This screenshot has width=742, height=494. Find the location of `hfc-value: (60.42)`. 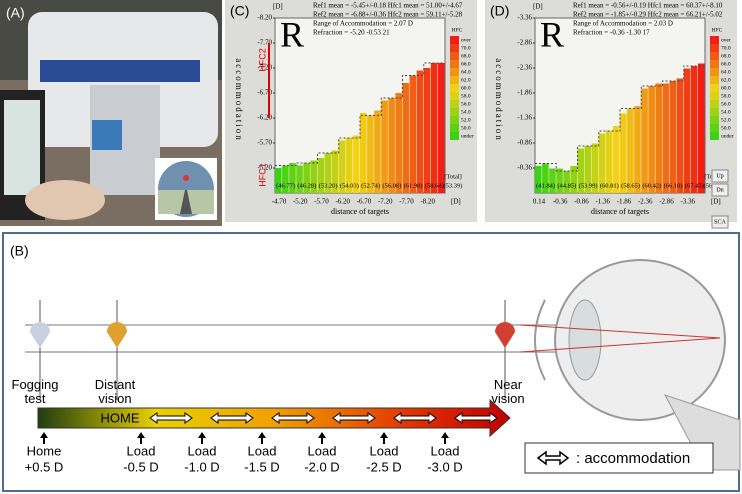

hfc-value: (60.42) is located at coordinates (651, 185).